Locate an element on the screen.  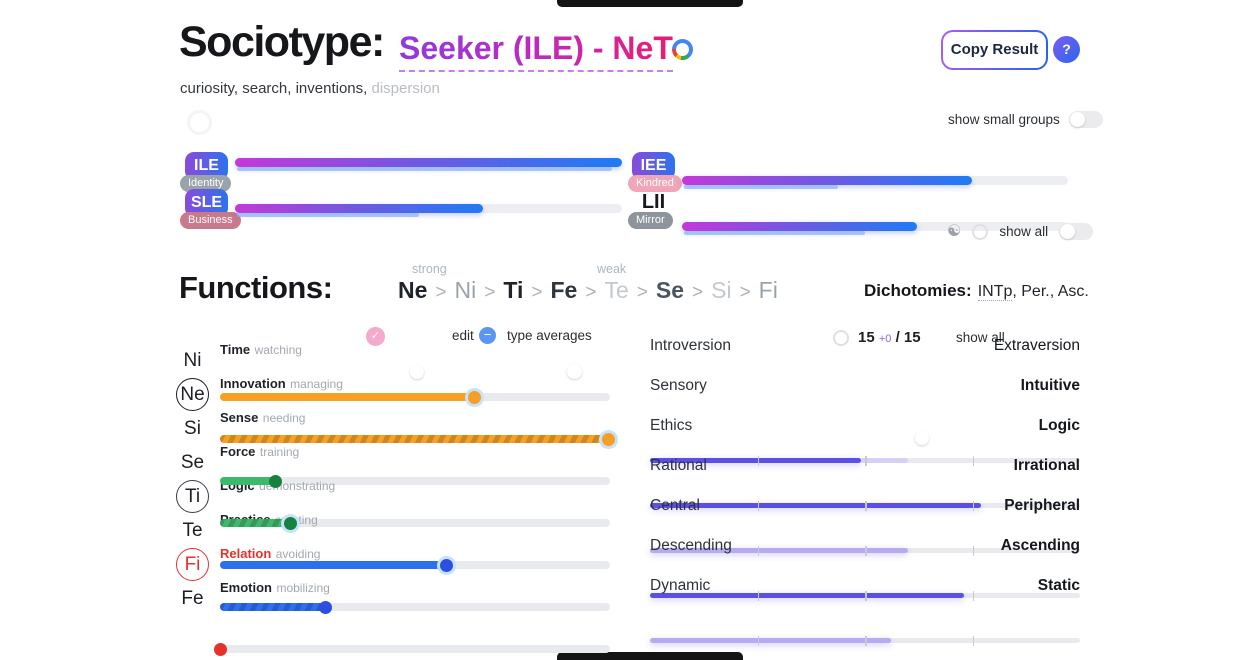
seq-item: Se is located at coordinates (669, 290).